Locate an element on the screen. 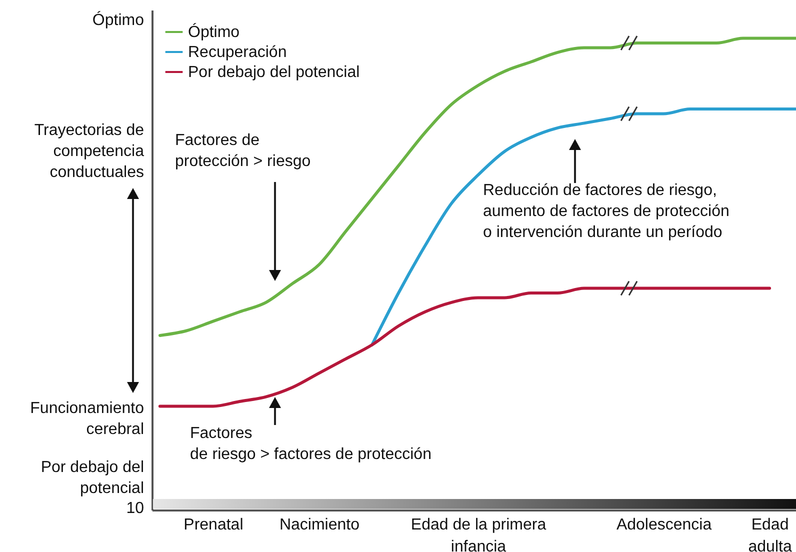 The height and width of the screenshot is (552, 796). x-tick-label: Adolescencia is located at coordinates (664, 525).